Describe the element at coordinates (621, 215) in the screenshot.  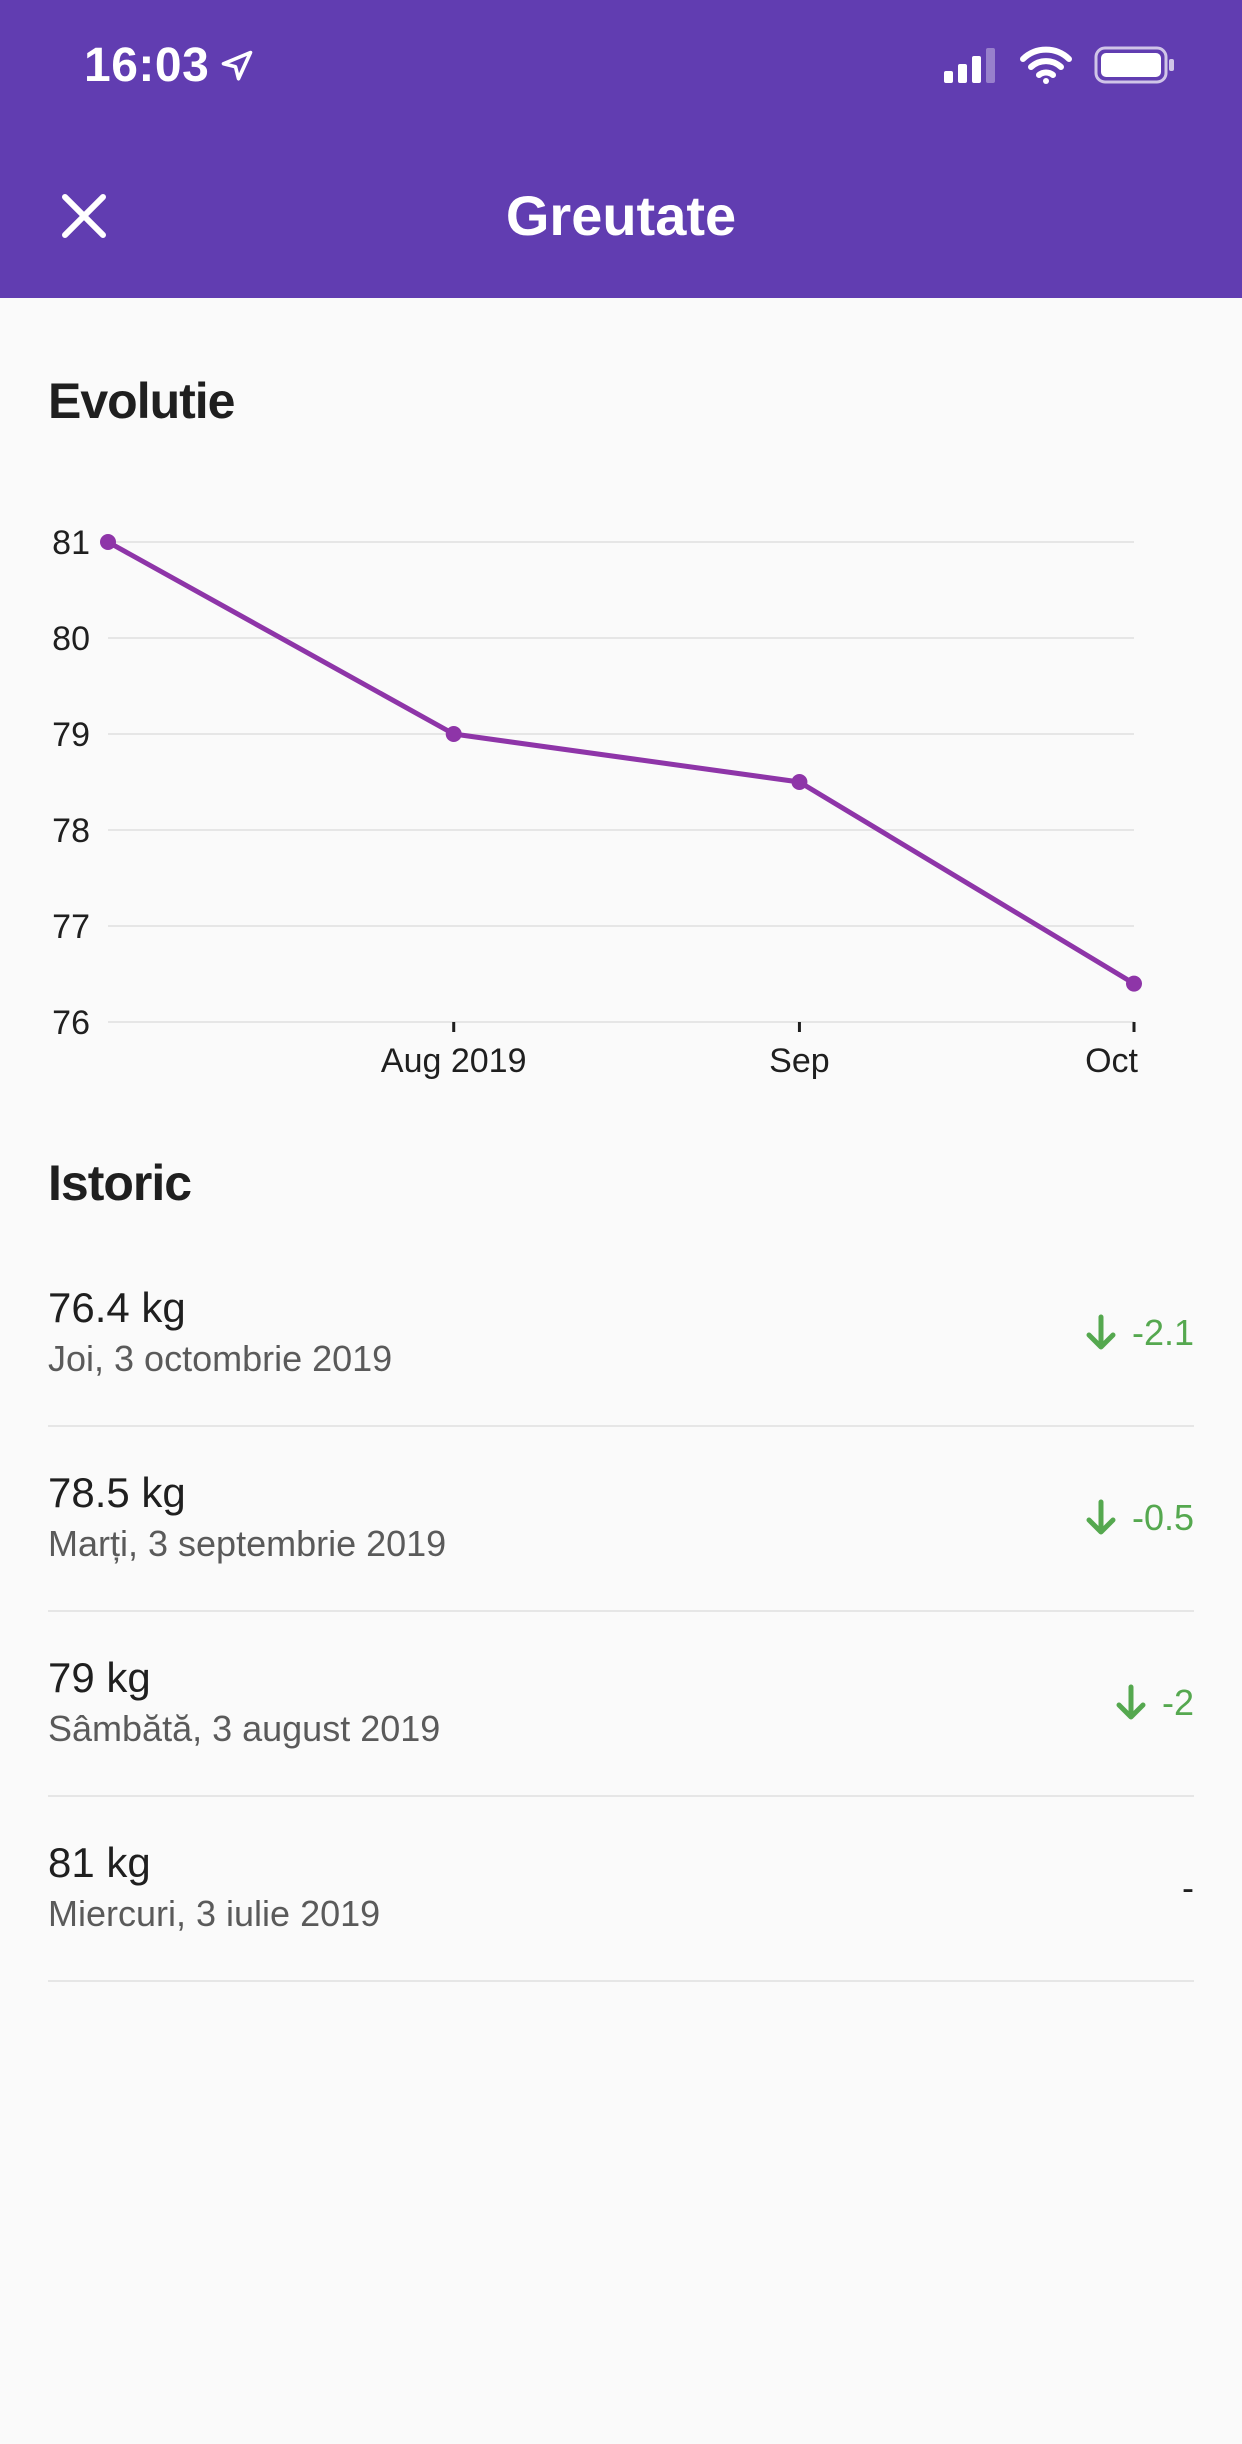
I see `page-title: Greutate` at that location.